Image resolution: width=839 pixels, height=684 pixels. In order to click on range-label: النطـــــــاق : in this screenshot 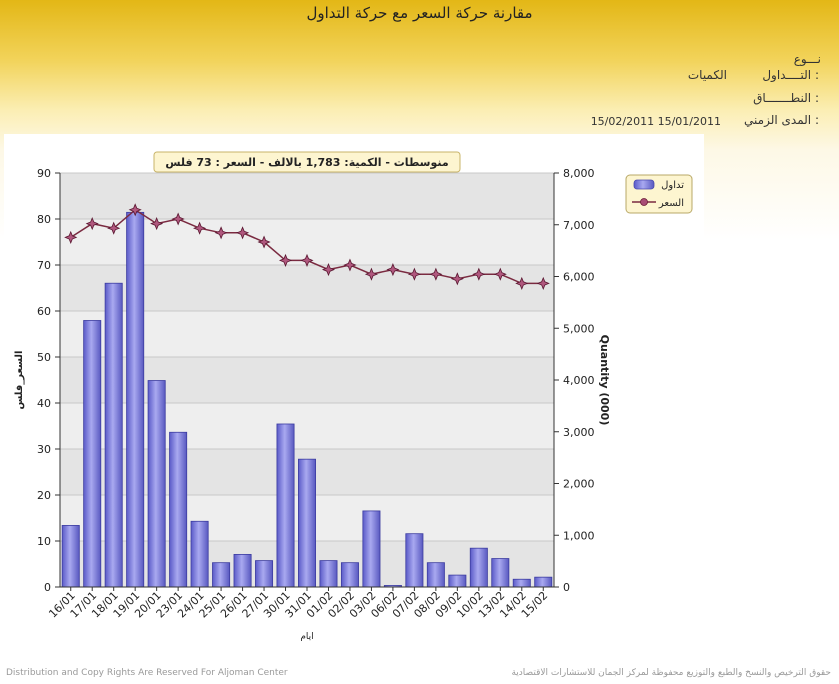, I will do `click(786, 98)`.